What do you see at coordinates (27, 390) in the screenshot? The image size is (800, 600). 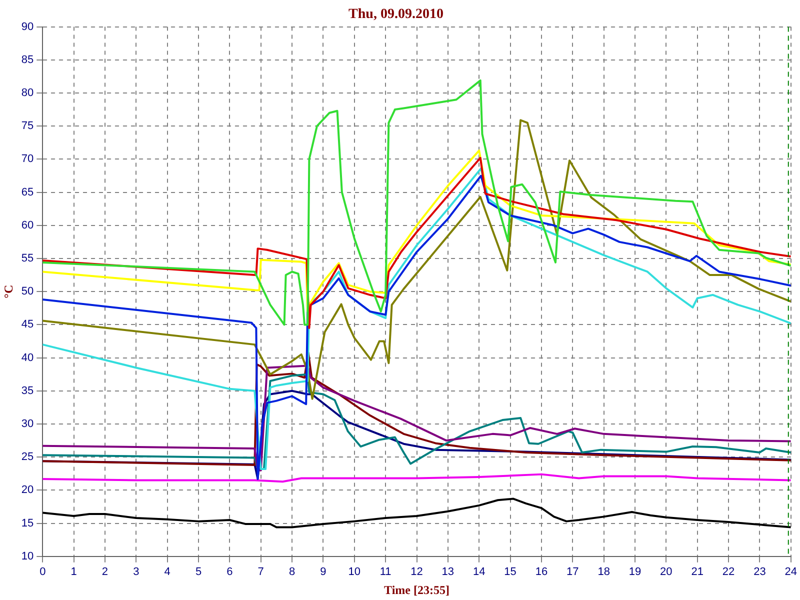 I see `y-tick-label: 35` at bounding box center [27, 390].